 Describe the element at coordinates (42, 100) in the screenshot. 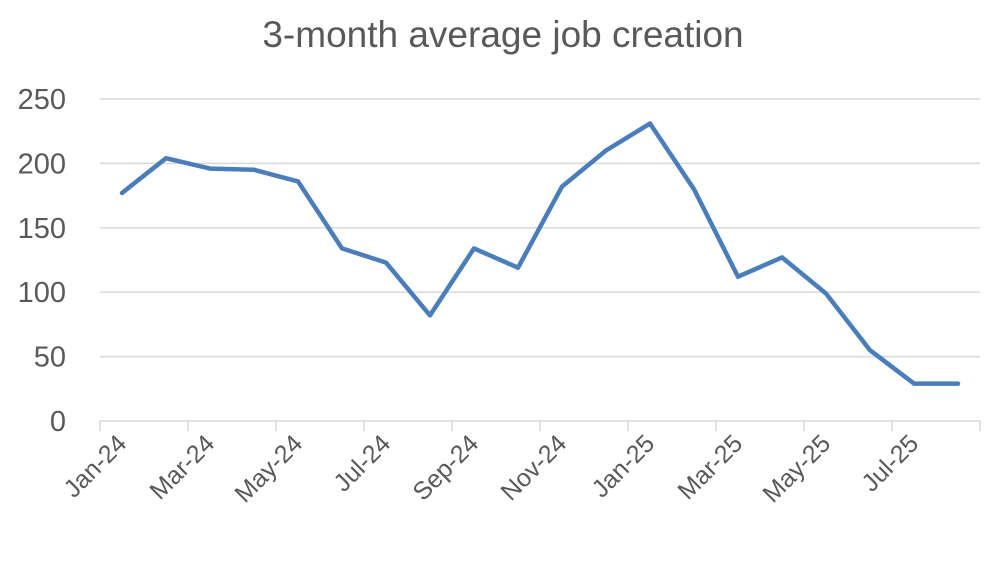

I see `y-tick-label: 250` at that location.